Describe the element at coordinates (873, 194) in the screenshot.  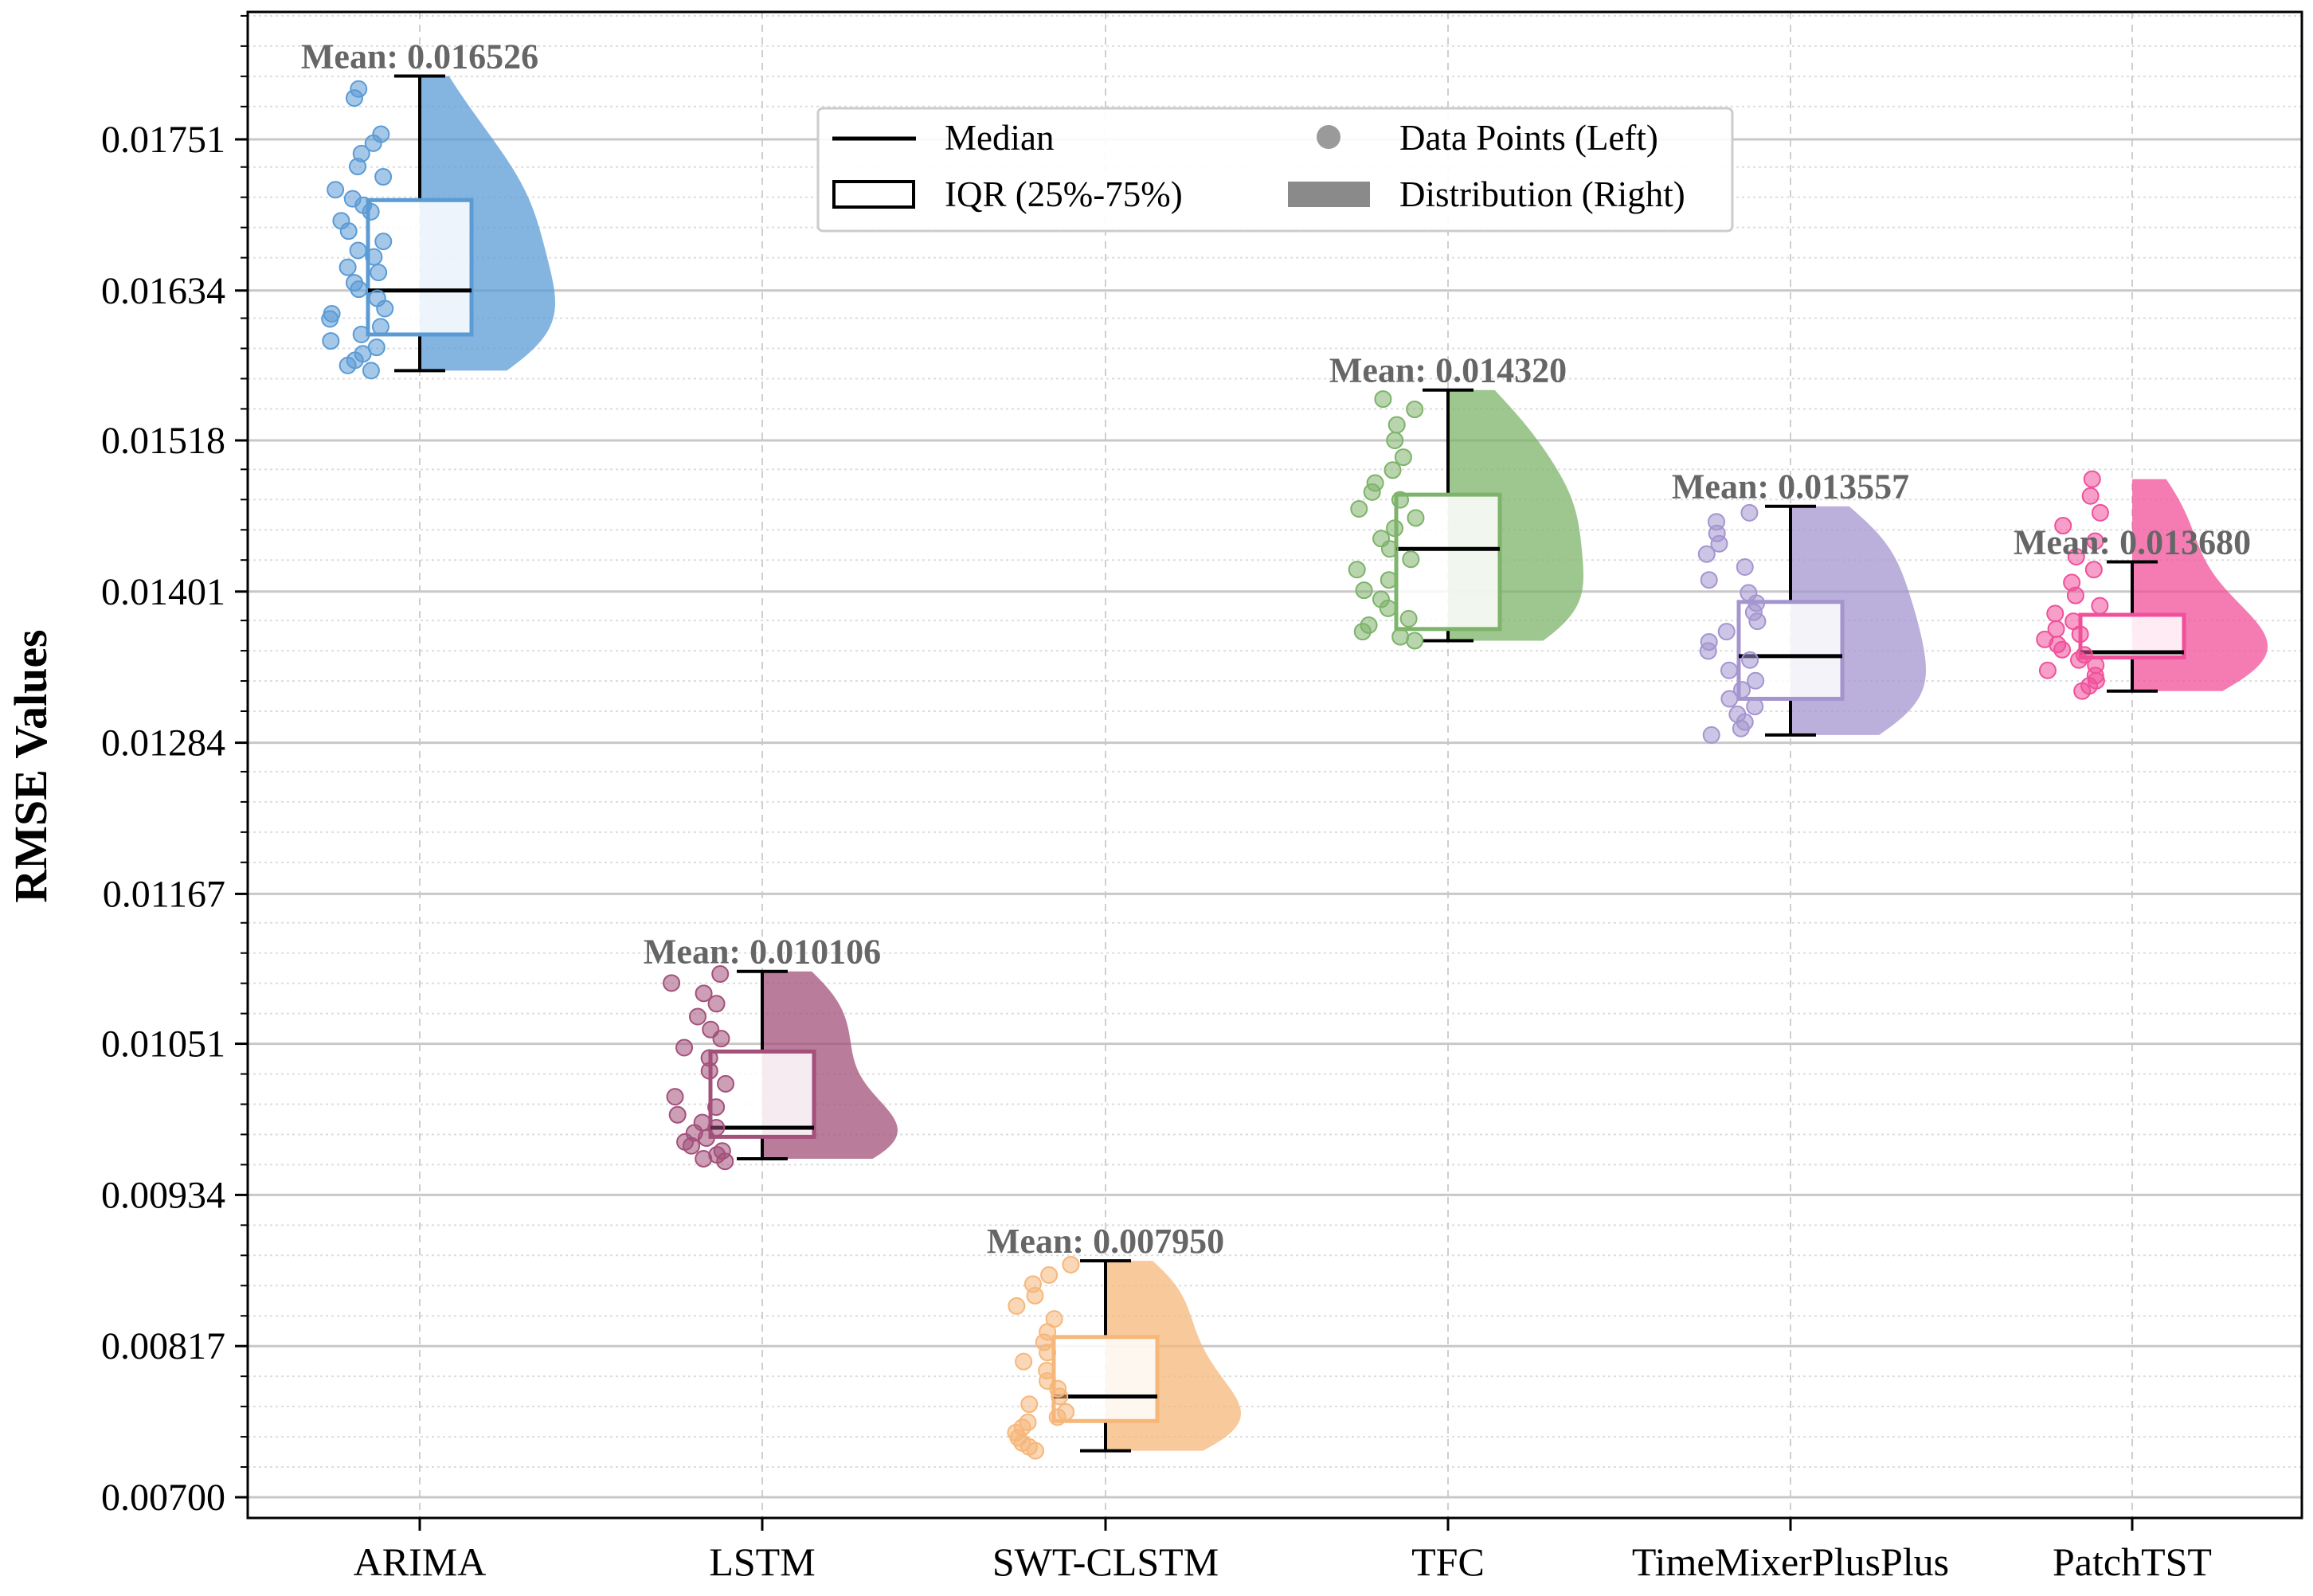
I see `legend-iqr-swatch` at that location.